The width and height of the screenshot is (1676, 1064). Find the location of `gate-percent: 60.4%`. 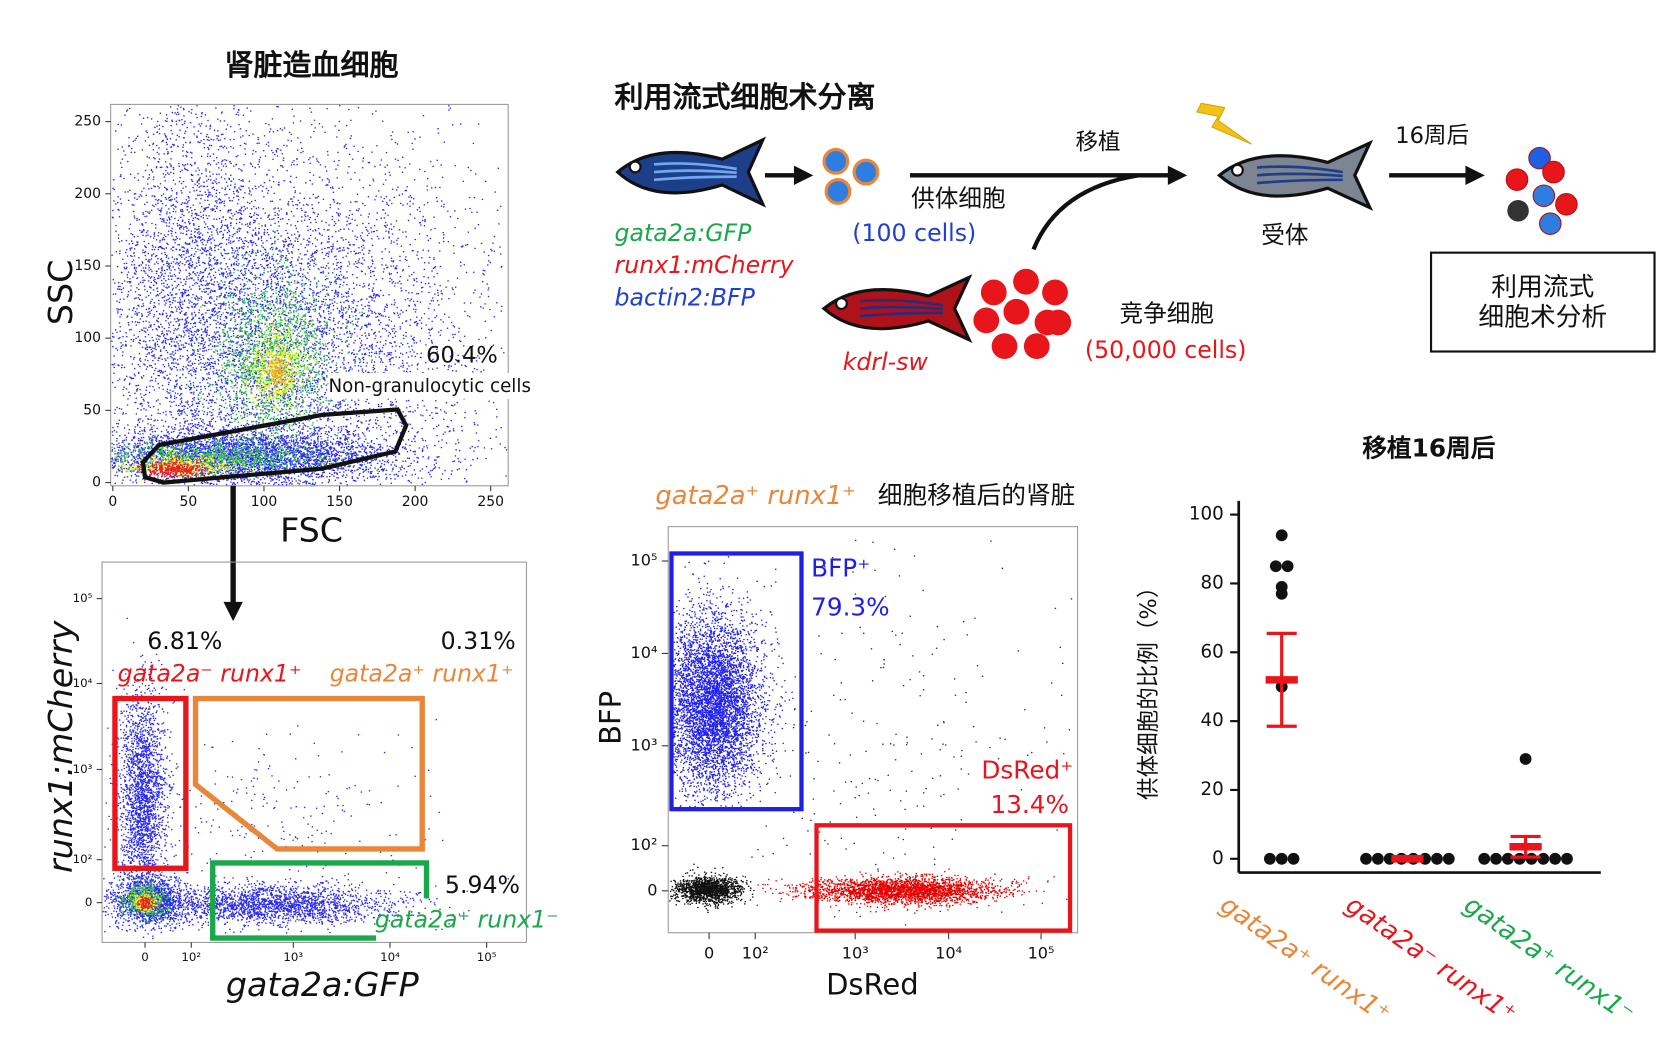

gate-percent: 60.4% is located at coordinates (462, 355).